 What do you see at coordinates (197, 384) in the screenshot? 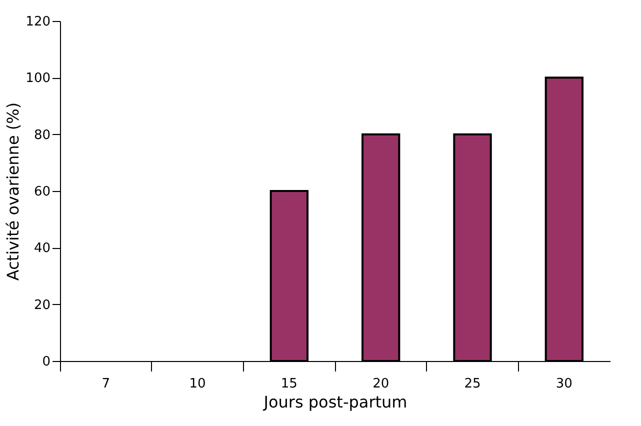
I see `x-tick-label: 10` at bounding box center [197, 384].